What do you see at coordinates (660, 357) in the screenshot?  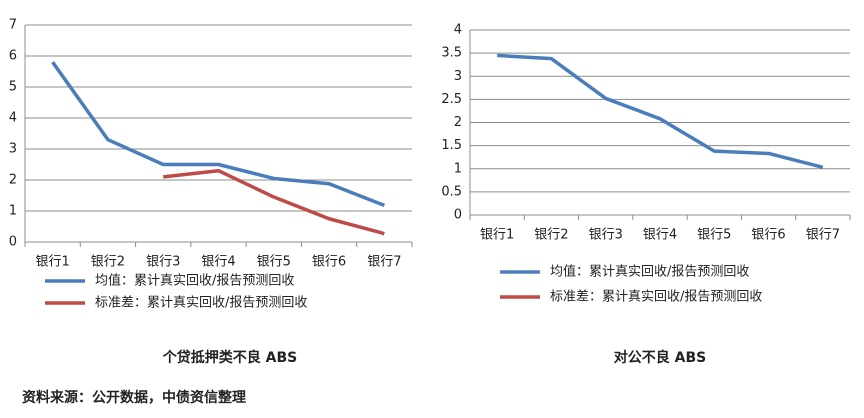 I see `chart-title: 对公不良 ABS` at bounding box center [660, 357].